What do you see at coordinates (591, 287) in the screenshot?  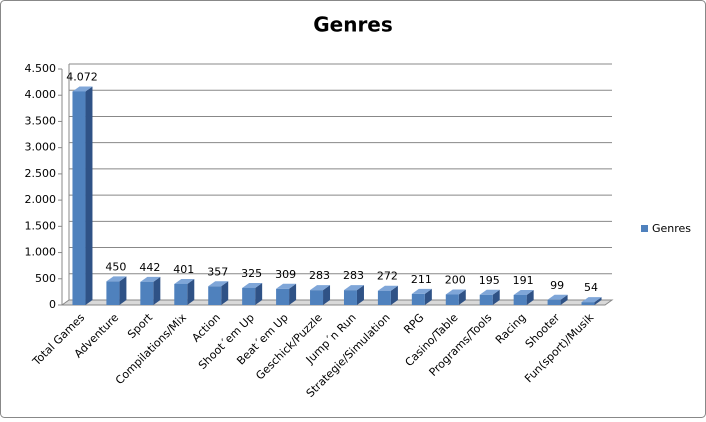 I see `value-label: 54` at bounding box center [591, 287].